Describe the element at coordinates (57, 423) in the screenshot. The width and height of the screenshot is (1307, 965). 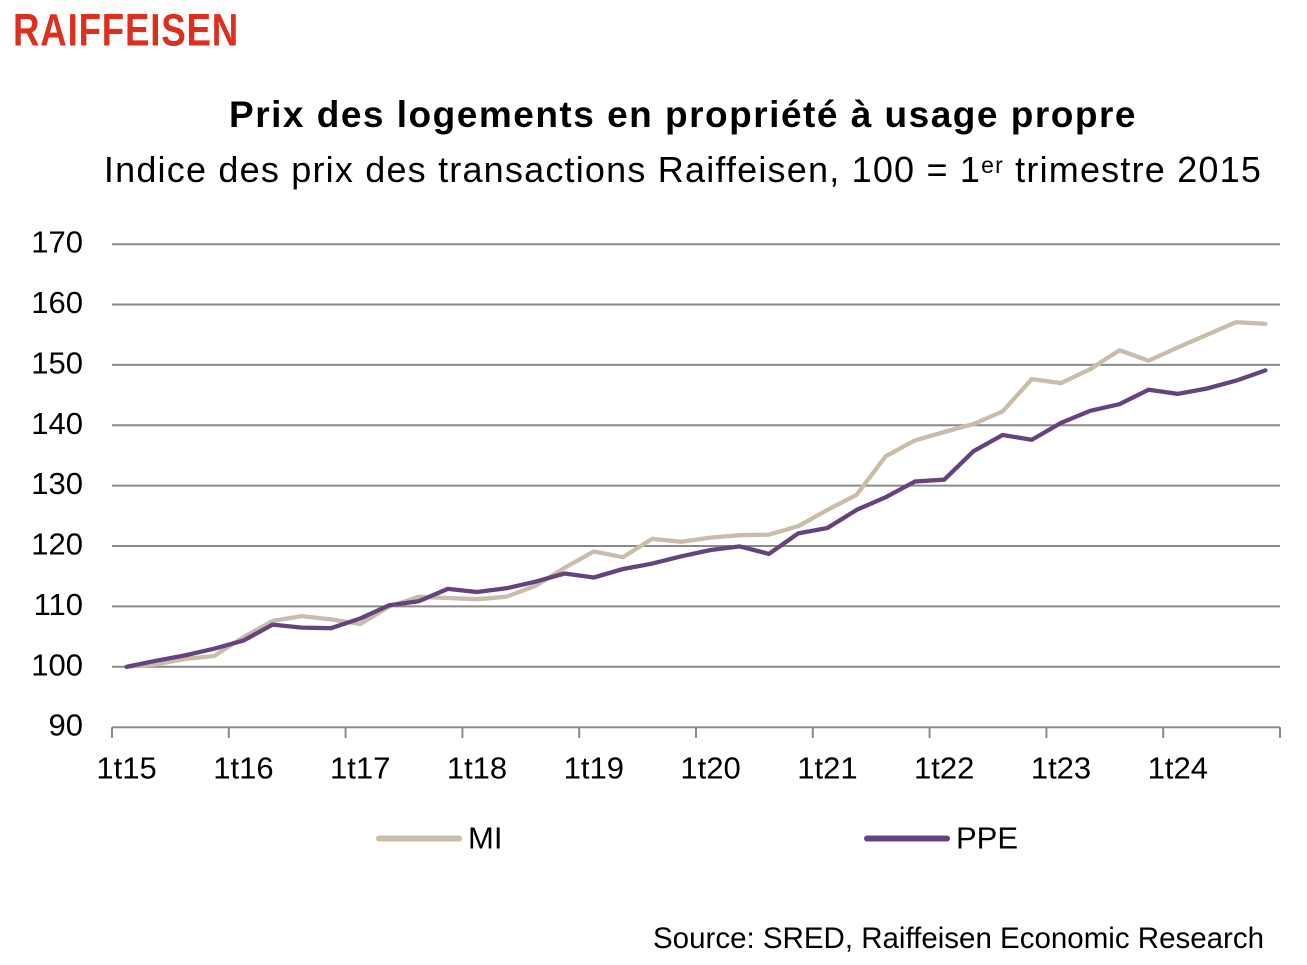
I see `svg-text: 140` at that location.